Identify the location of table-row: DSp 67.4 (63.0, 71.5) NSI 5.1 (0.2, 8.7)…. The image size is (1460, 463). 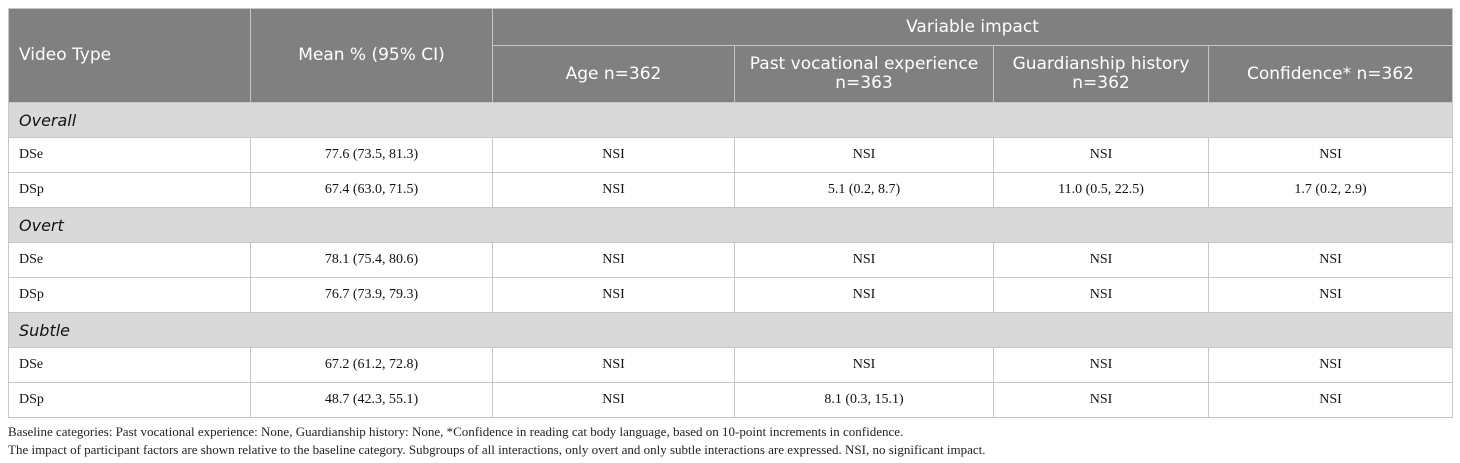
(730, 190).